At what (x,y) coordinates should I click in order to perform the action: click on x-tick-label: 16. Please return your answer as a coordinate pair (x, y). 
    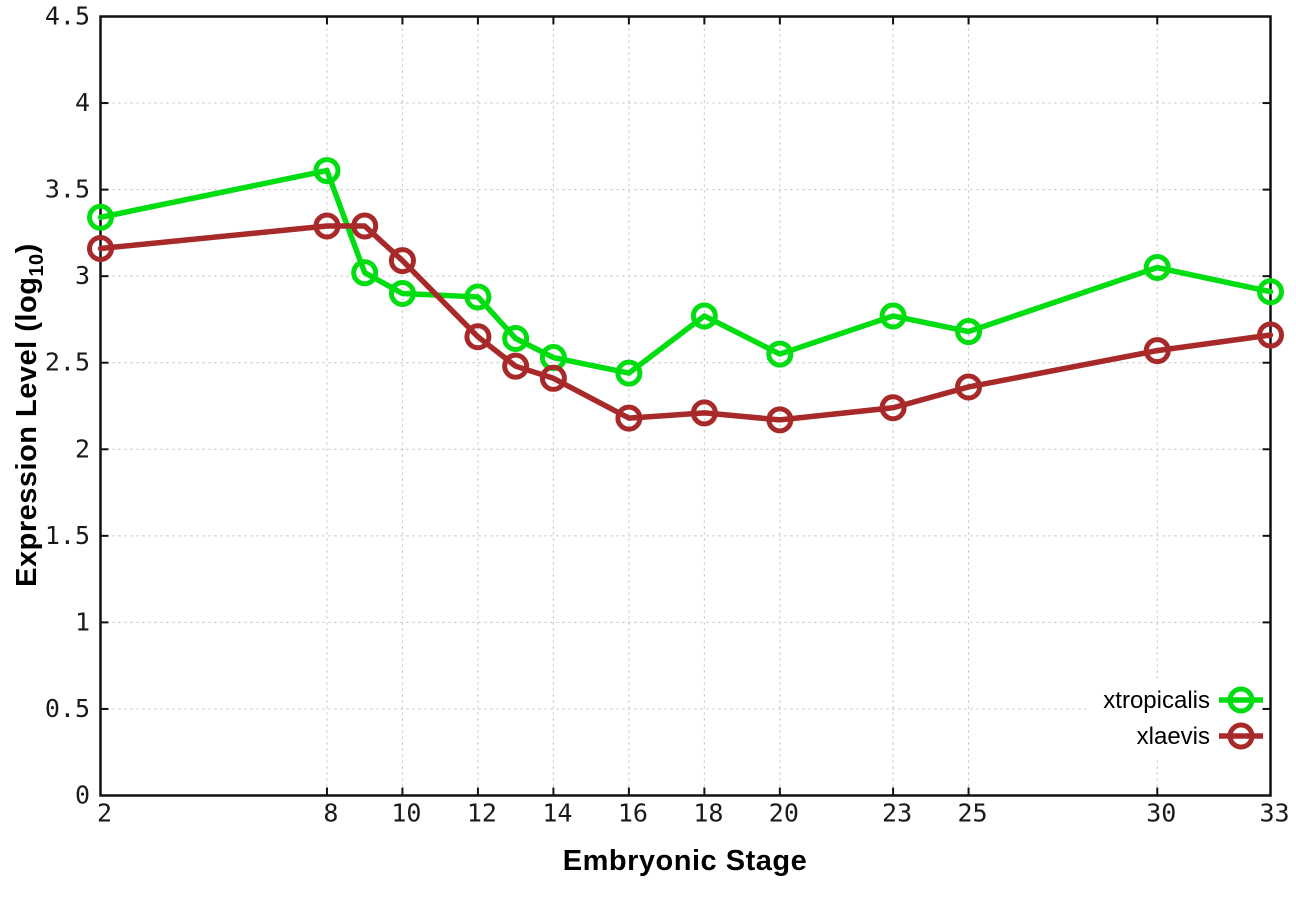
    Looking at the image, I should click on (633, 813).